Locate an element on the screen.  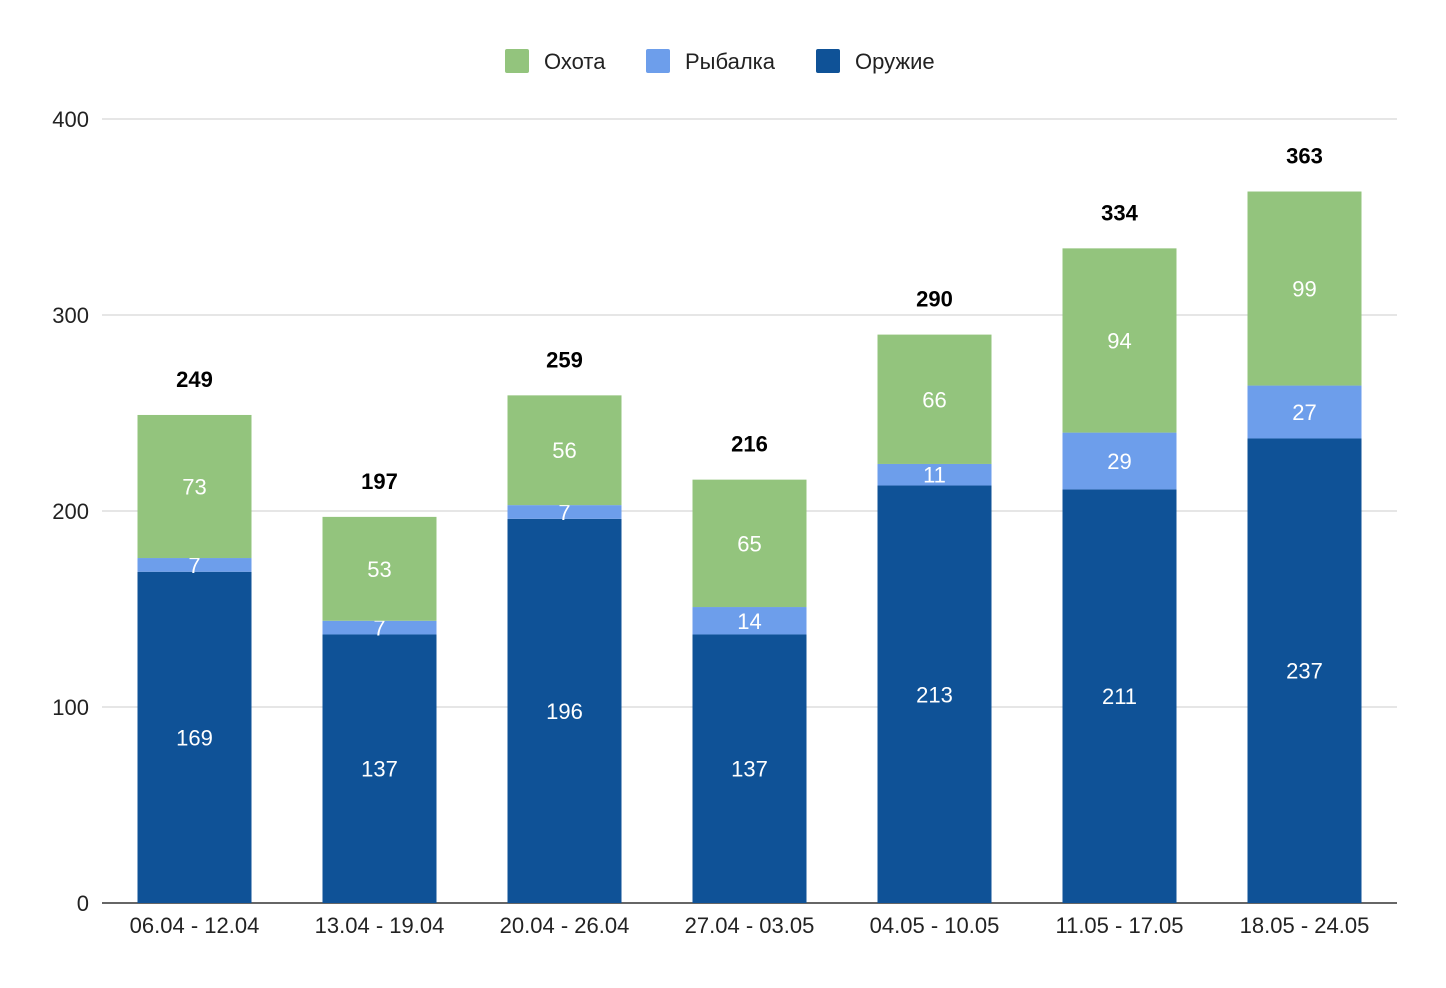
bar-stack: 137 14 65 216 is located at coordinates (749, 667).